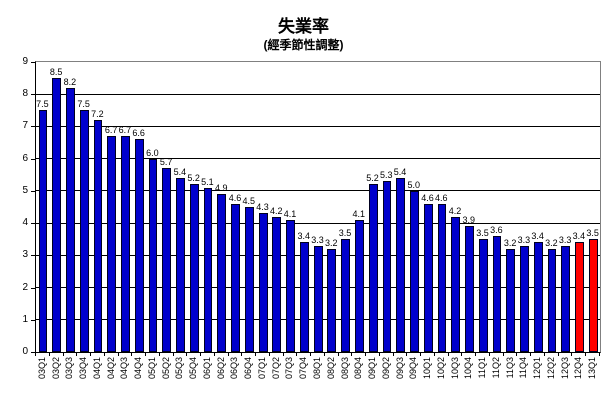 This screenshot has height=407, width=607. Describe the element at coordinates (41, 368) in the screenshot. I see `x-axis-category-label: 03Q1` at that location.